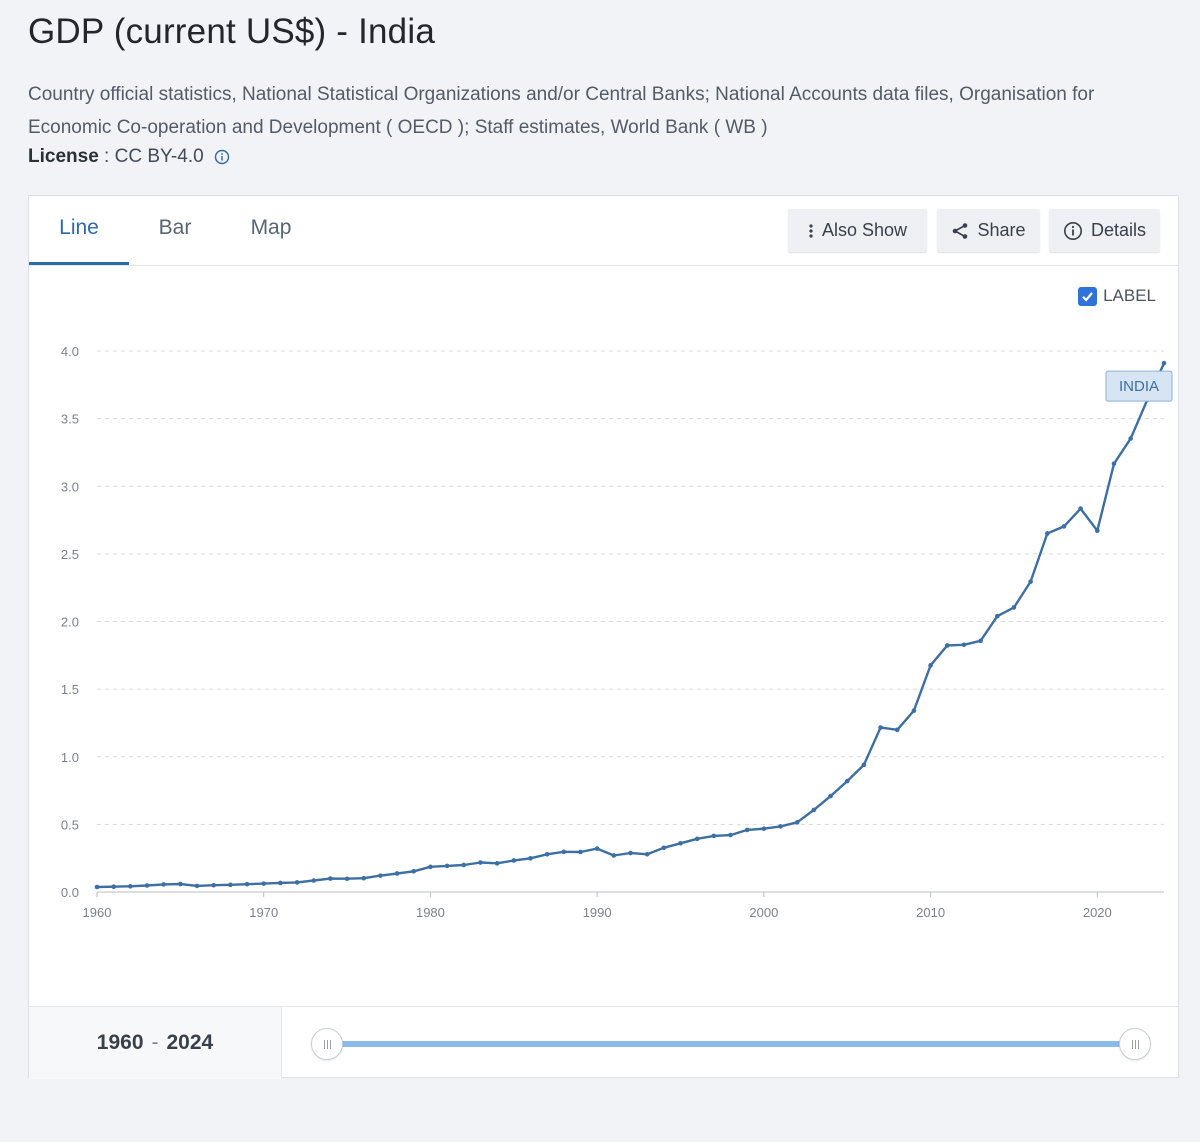 Image resolution: width=1200 pixels, height=1142 pixels. Describe the element at coordinates (70, 689) in the screenshot. I see `y-tick-label: 1.5` at that location.